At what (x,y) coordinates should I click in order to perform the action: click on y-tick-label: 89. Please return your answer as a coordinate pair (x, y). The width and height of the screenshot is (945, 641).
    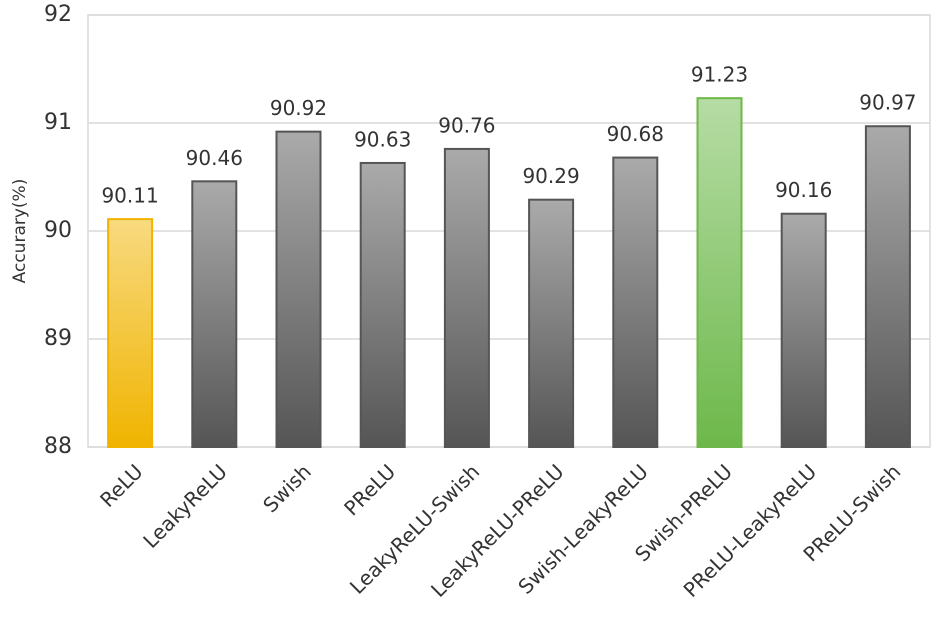
    Looking at the image, I should click on (58, 338).